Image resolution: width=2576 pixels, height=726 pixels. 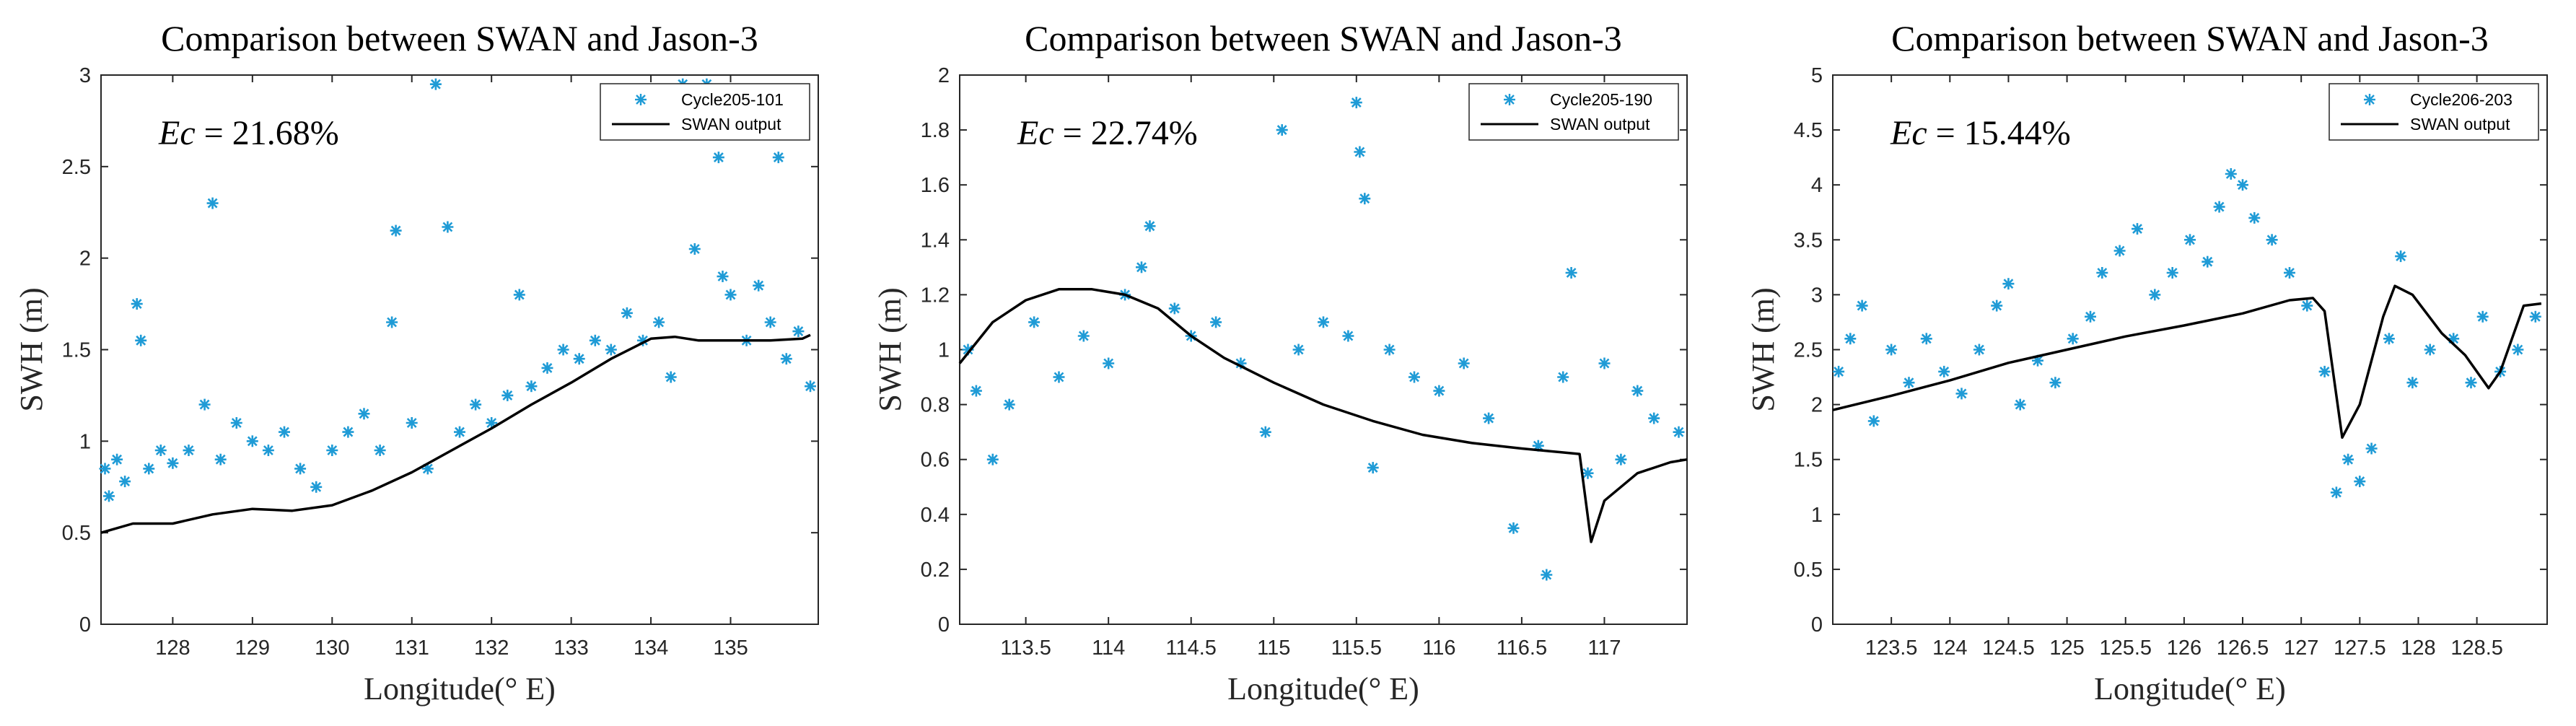 What do you see at coordinates (1809, 570) in the screenshot?
I see `y-tick-label: 0.5` at bounding box center [1809, 570].